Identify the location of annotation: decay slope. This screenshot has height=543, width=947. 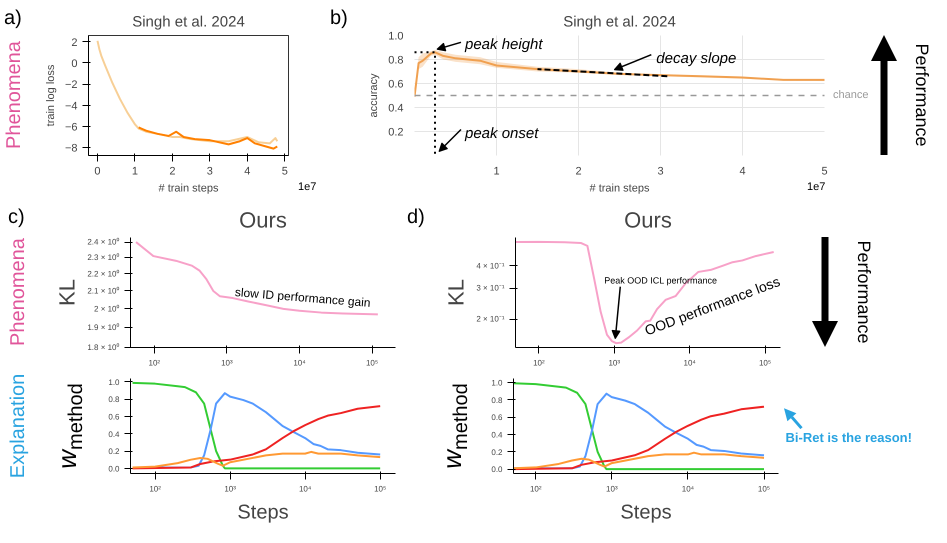
(696, 59).